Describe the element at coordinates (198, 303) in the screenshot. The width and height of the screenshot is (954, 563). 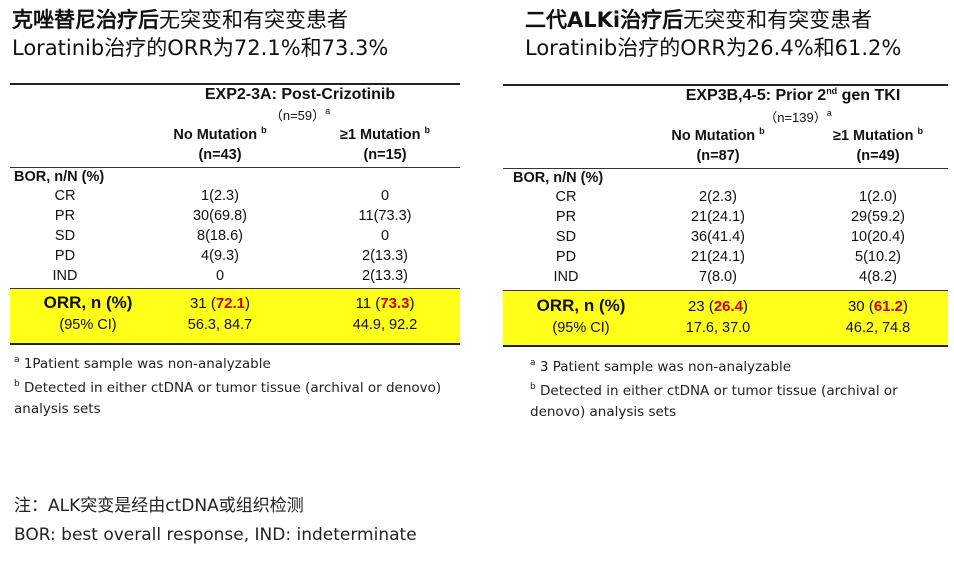
I see `left-orr-c1-n: 31` at that location.